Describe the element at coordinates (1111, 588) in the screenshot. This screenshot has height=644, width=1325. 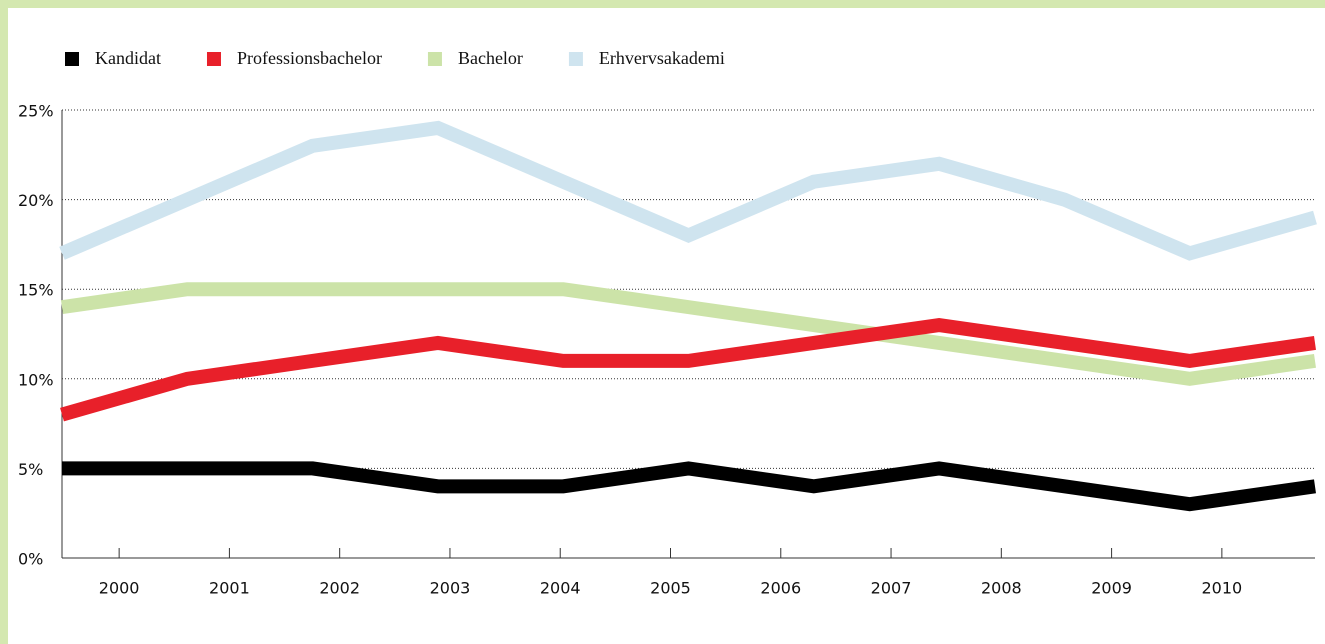
I see `x-tick-label: 2009` at that location.